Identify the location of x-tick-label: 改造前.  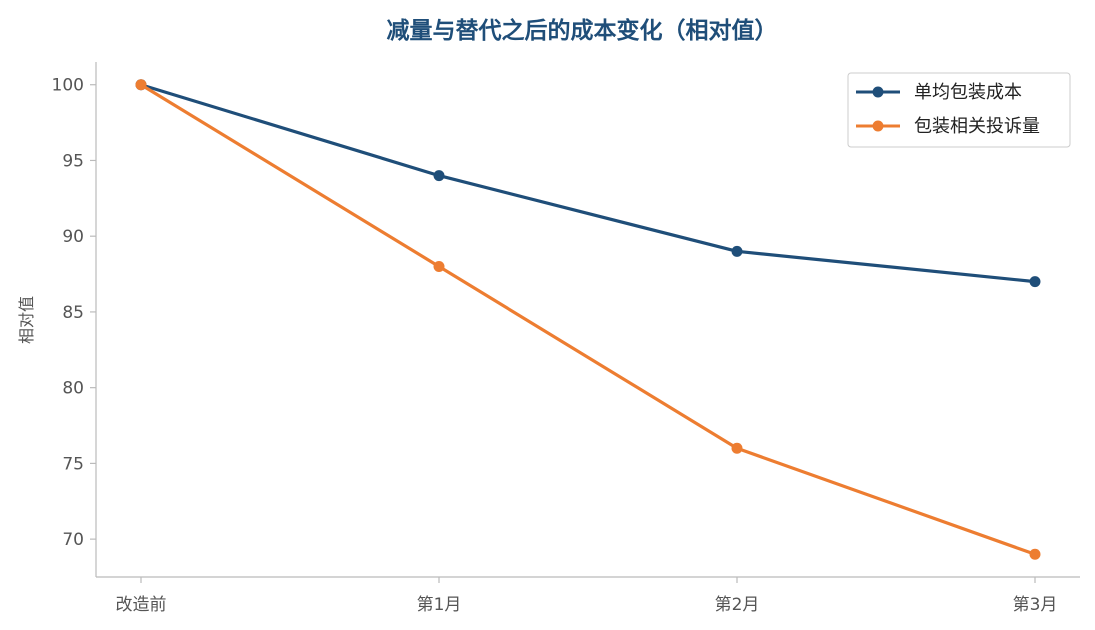
(141, 605).